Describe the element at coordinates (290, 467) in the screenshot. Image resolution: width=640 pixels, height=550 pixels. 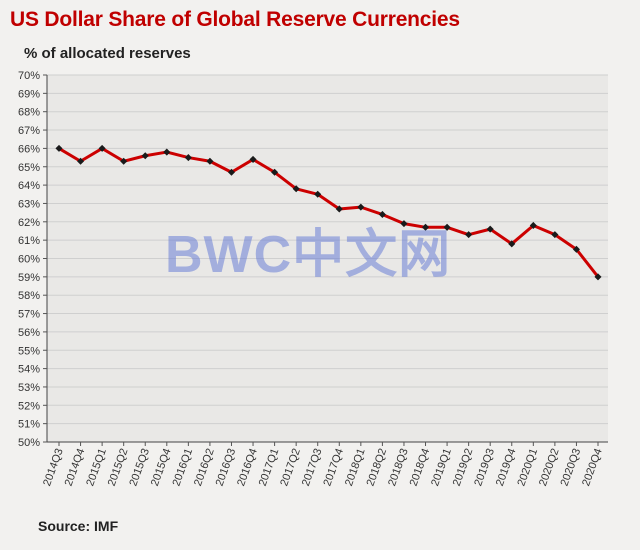
I see `x-tick-label: 2017Q2` at that location.